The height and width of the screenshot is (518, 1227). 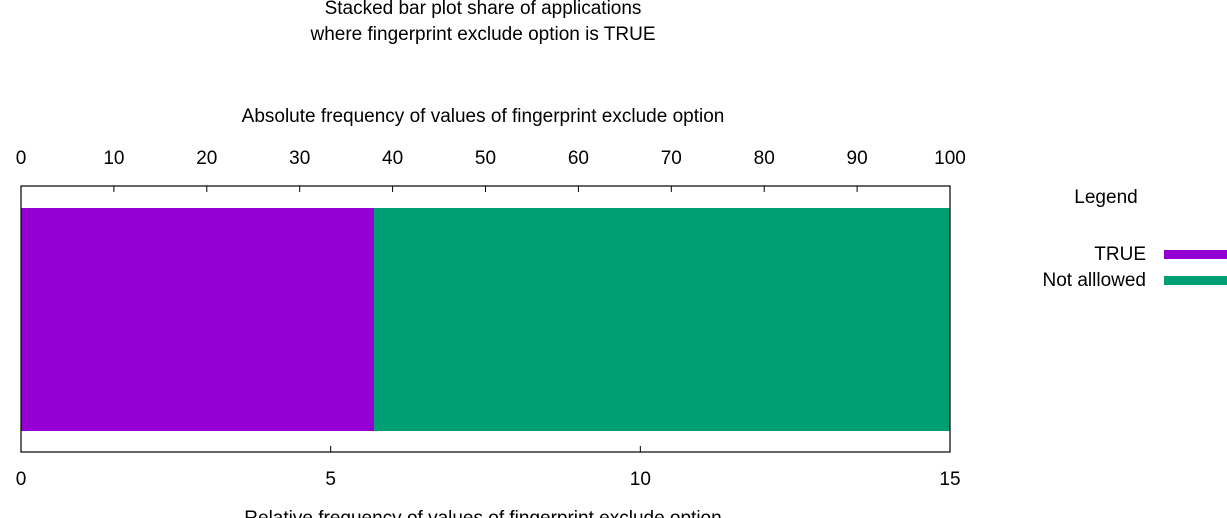 I want to click on legend-label: Not alllowed, so click(x=1095, y=280).